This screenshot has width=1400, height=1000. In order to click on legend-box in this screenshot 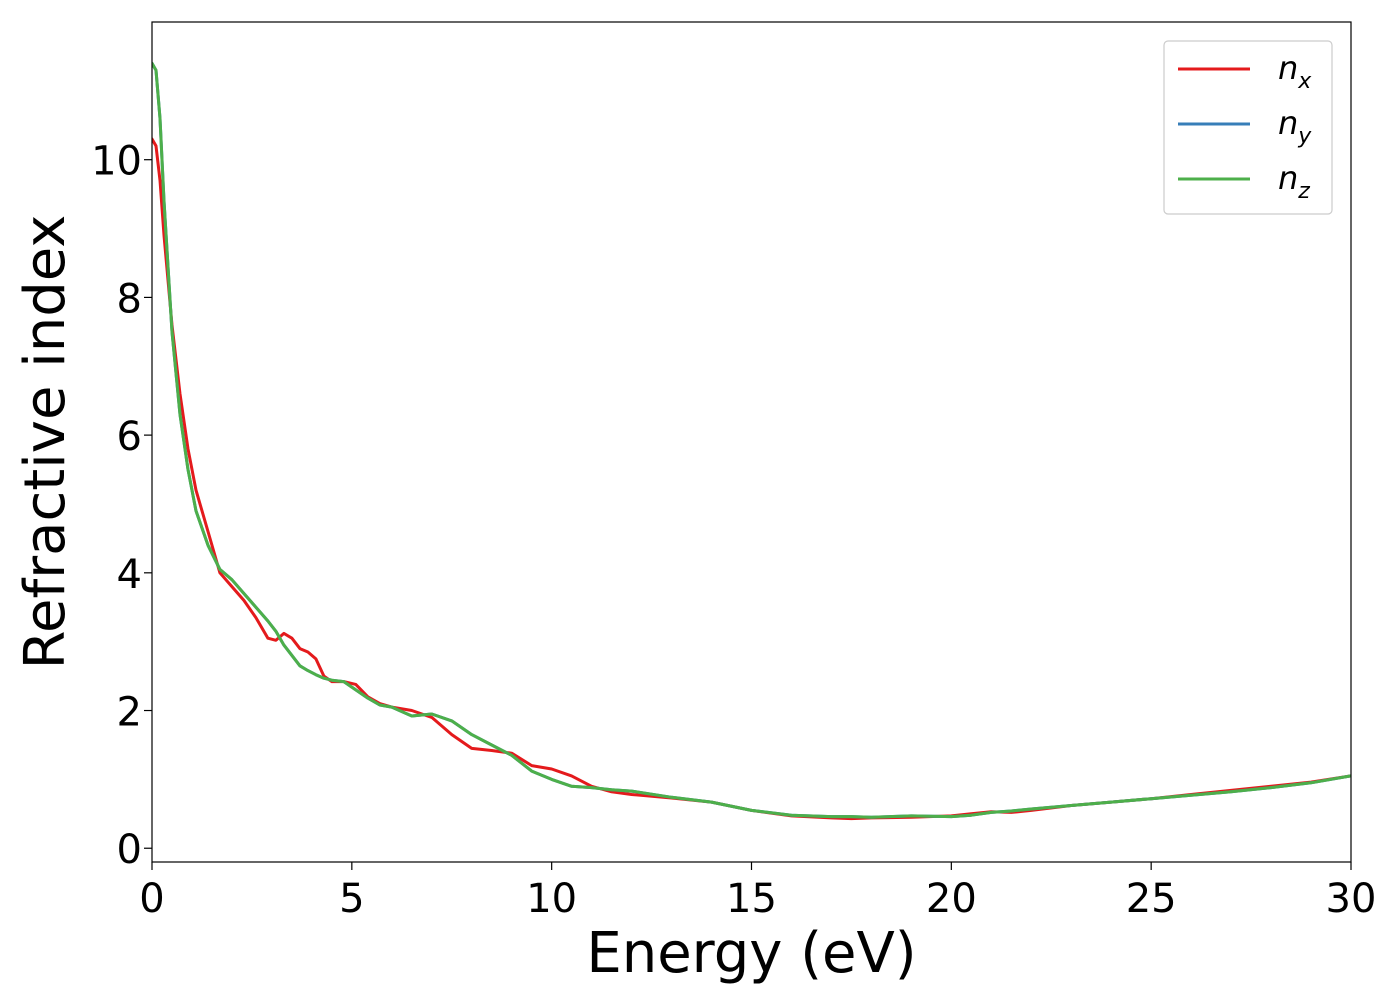, I will do `click(1248, 127)`.